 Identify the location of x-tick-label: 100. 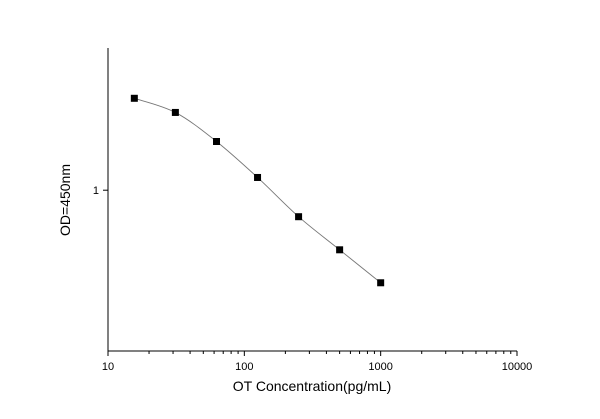
(244, 367).